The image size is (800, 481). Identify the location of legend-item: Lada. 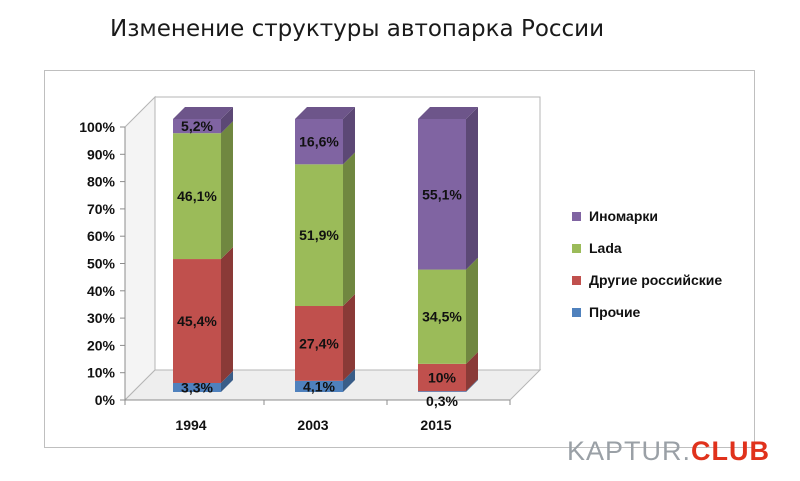
(647, 248).